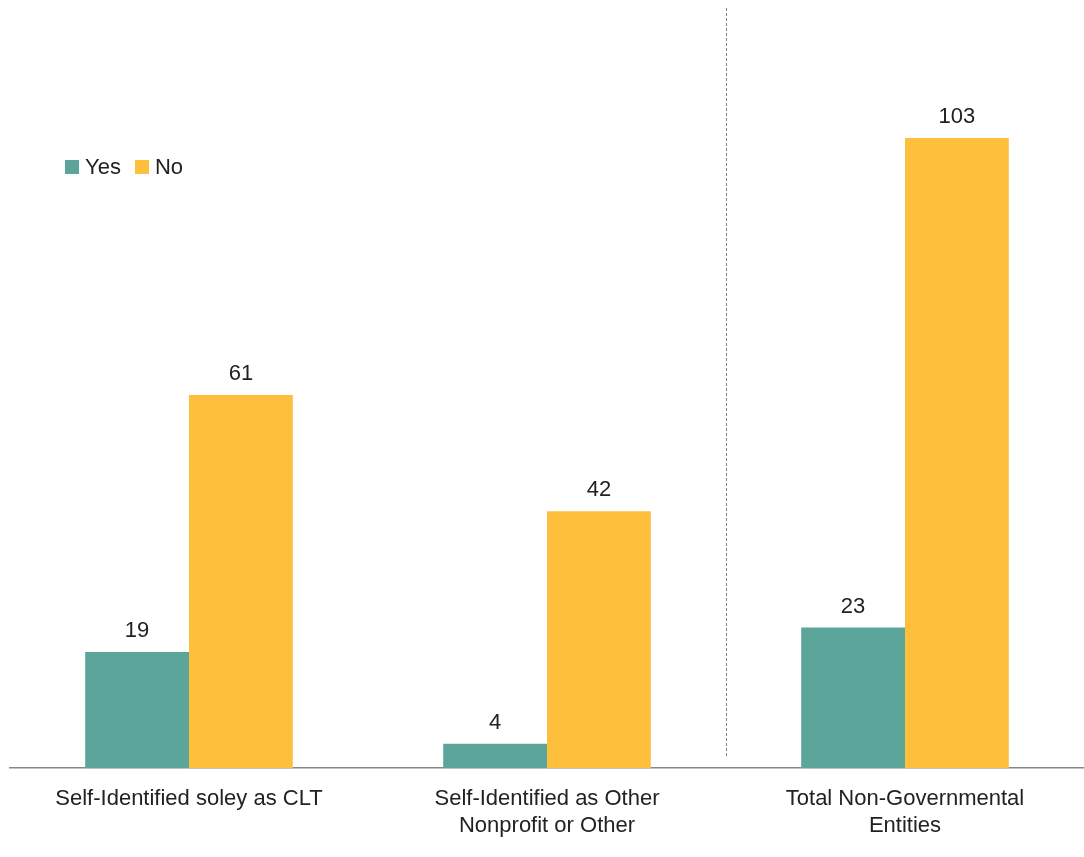  What do you see at coordinates (853, 605) in the screenshot?
I see `data-label: 23` at bounding box center [853, 605].